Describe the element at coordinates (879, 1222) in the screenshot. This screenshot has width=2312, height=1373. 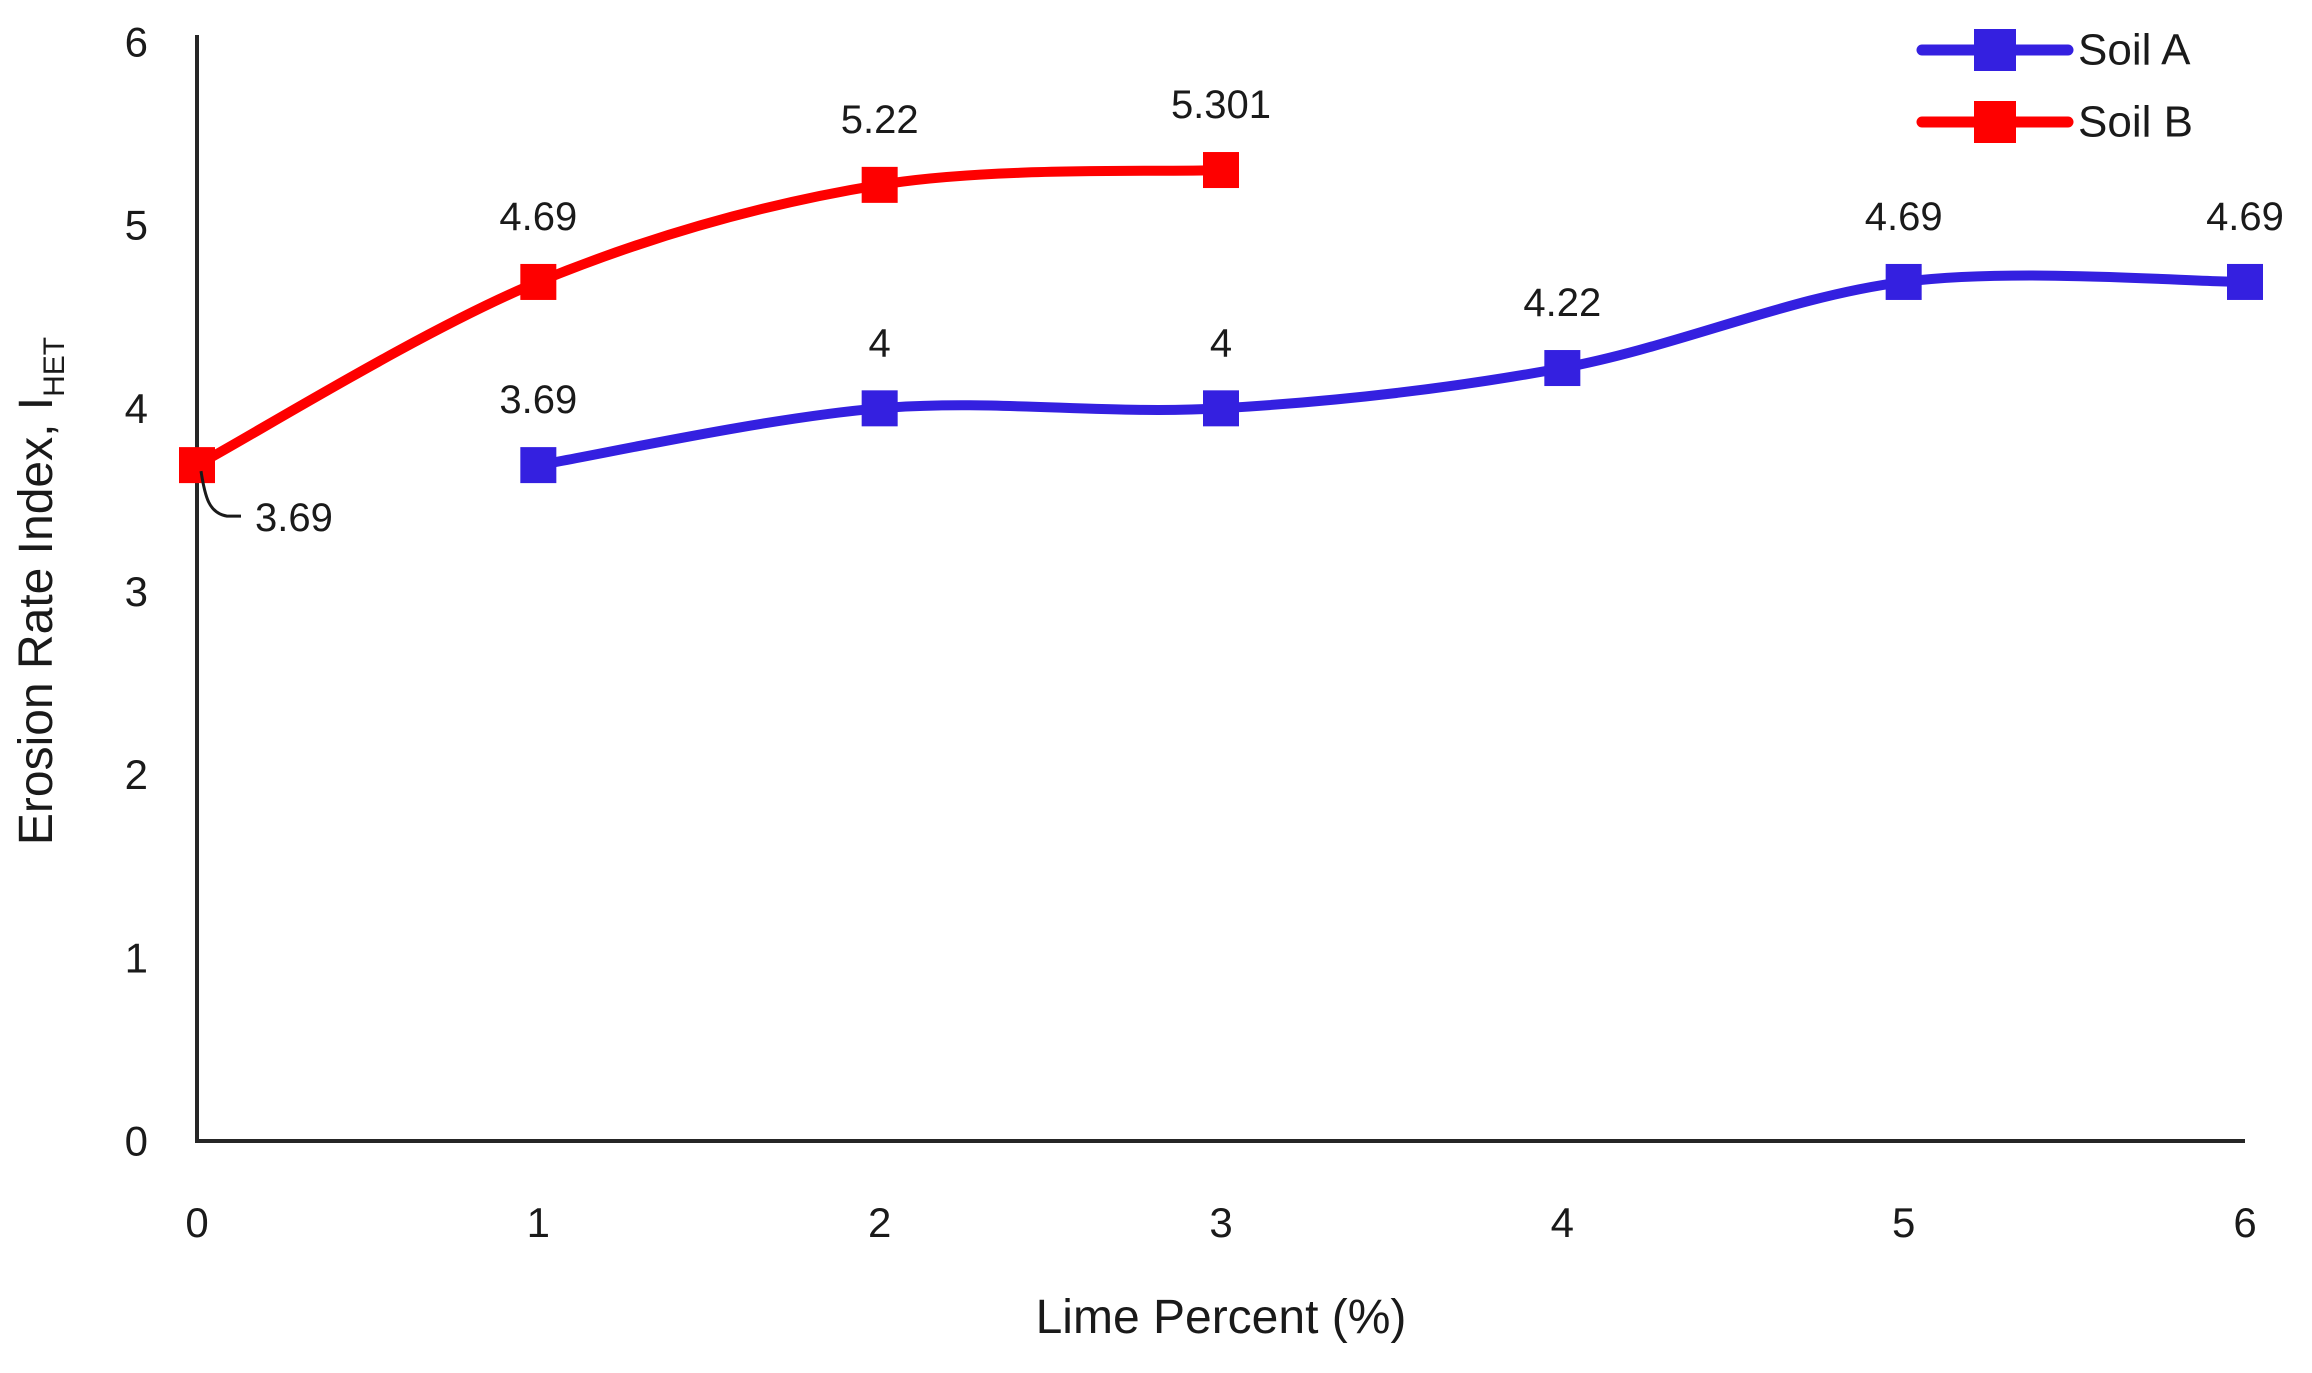
I see `x-tick-label: 2` at that location.